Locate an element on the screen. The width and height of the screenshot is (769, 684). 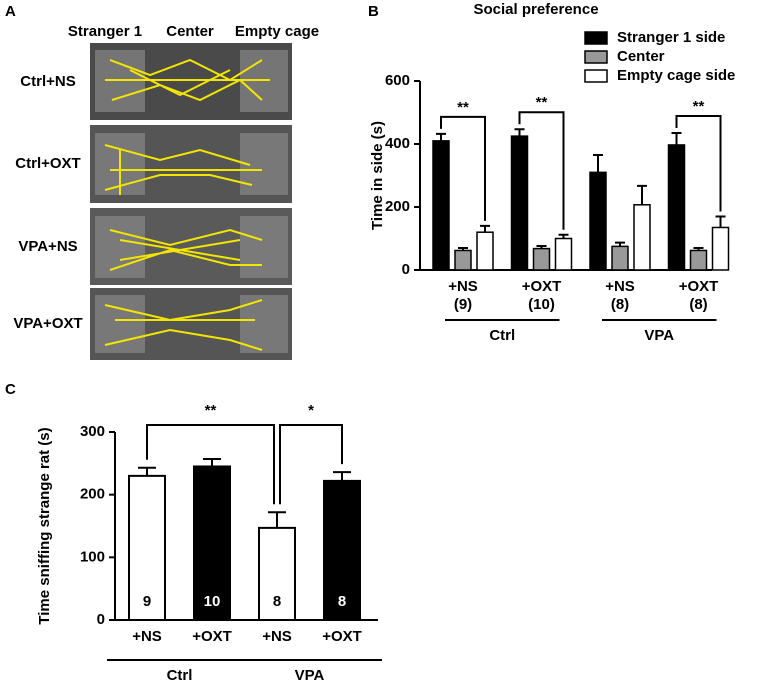
comparison-label: ** is located at coordinates (211, 410).